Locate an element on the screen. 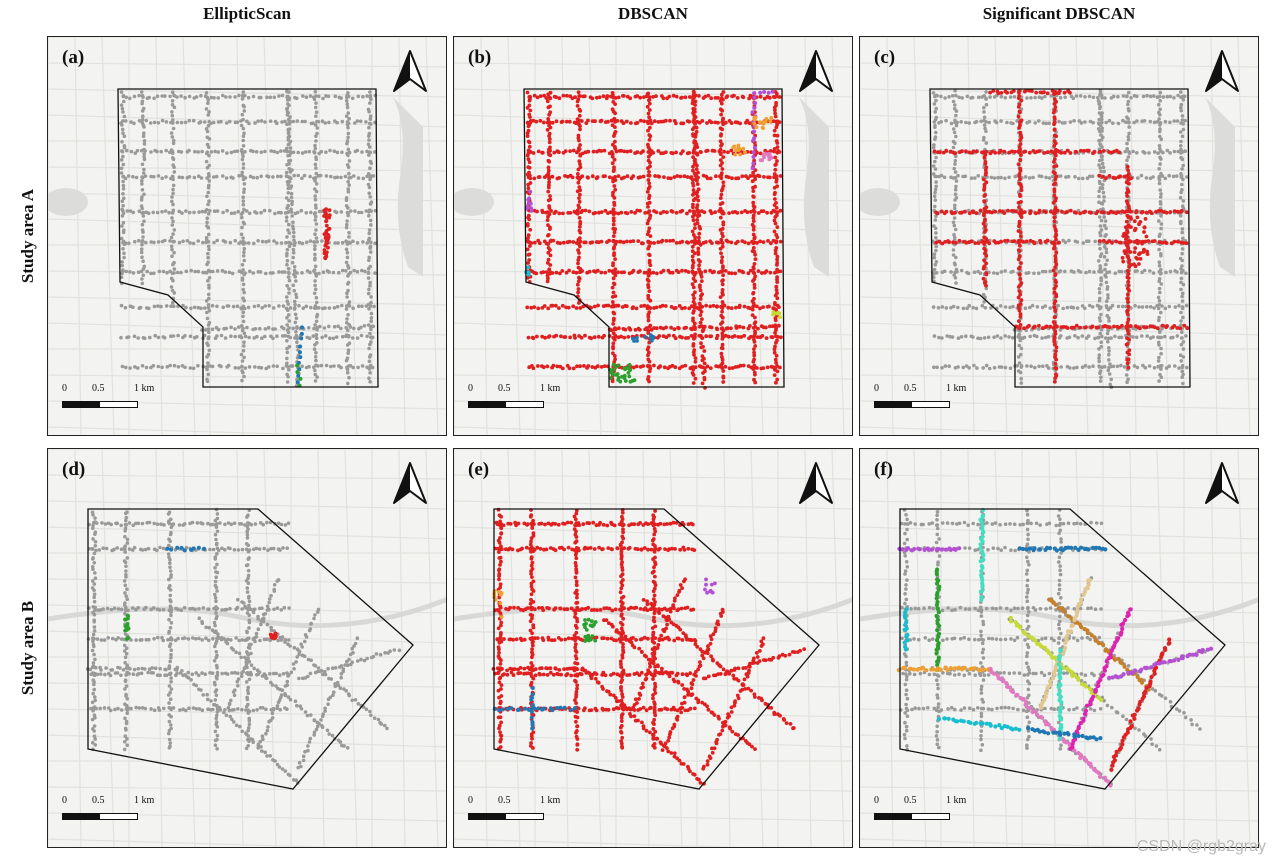 Image resolution: width=1274 pixels, height=862 pixels. panel-label: (a) is located at coordinates (73, 57).